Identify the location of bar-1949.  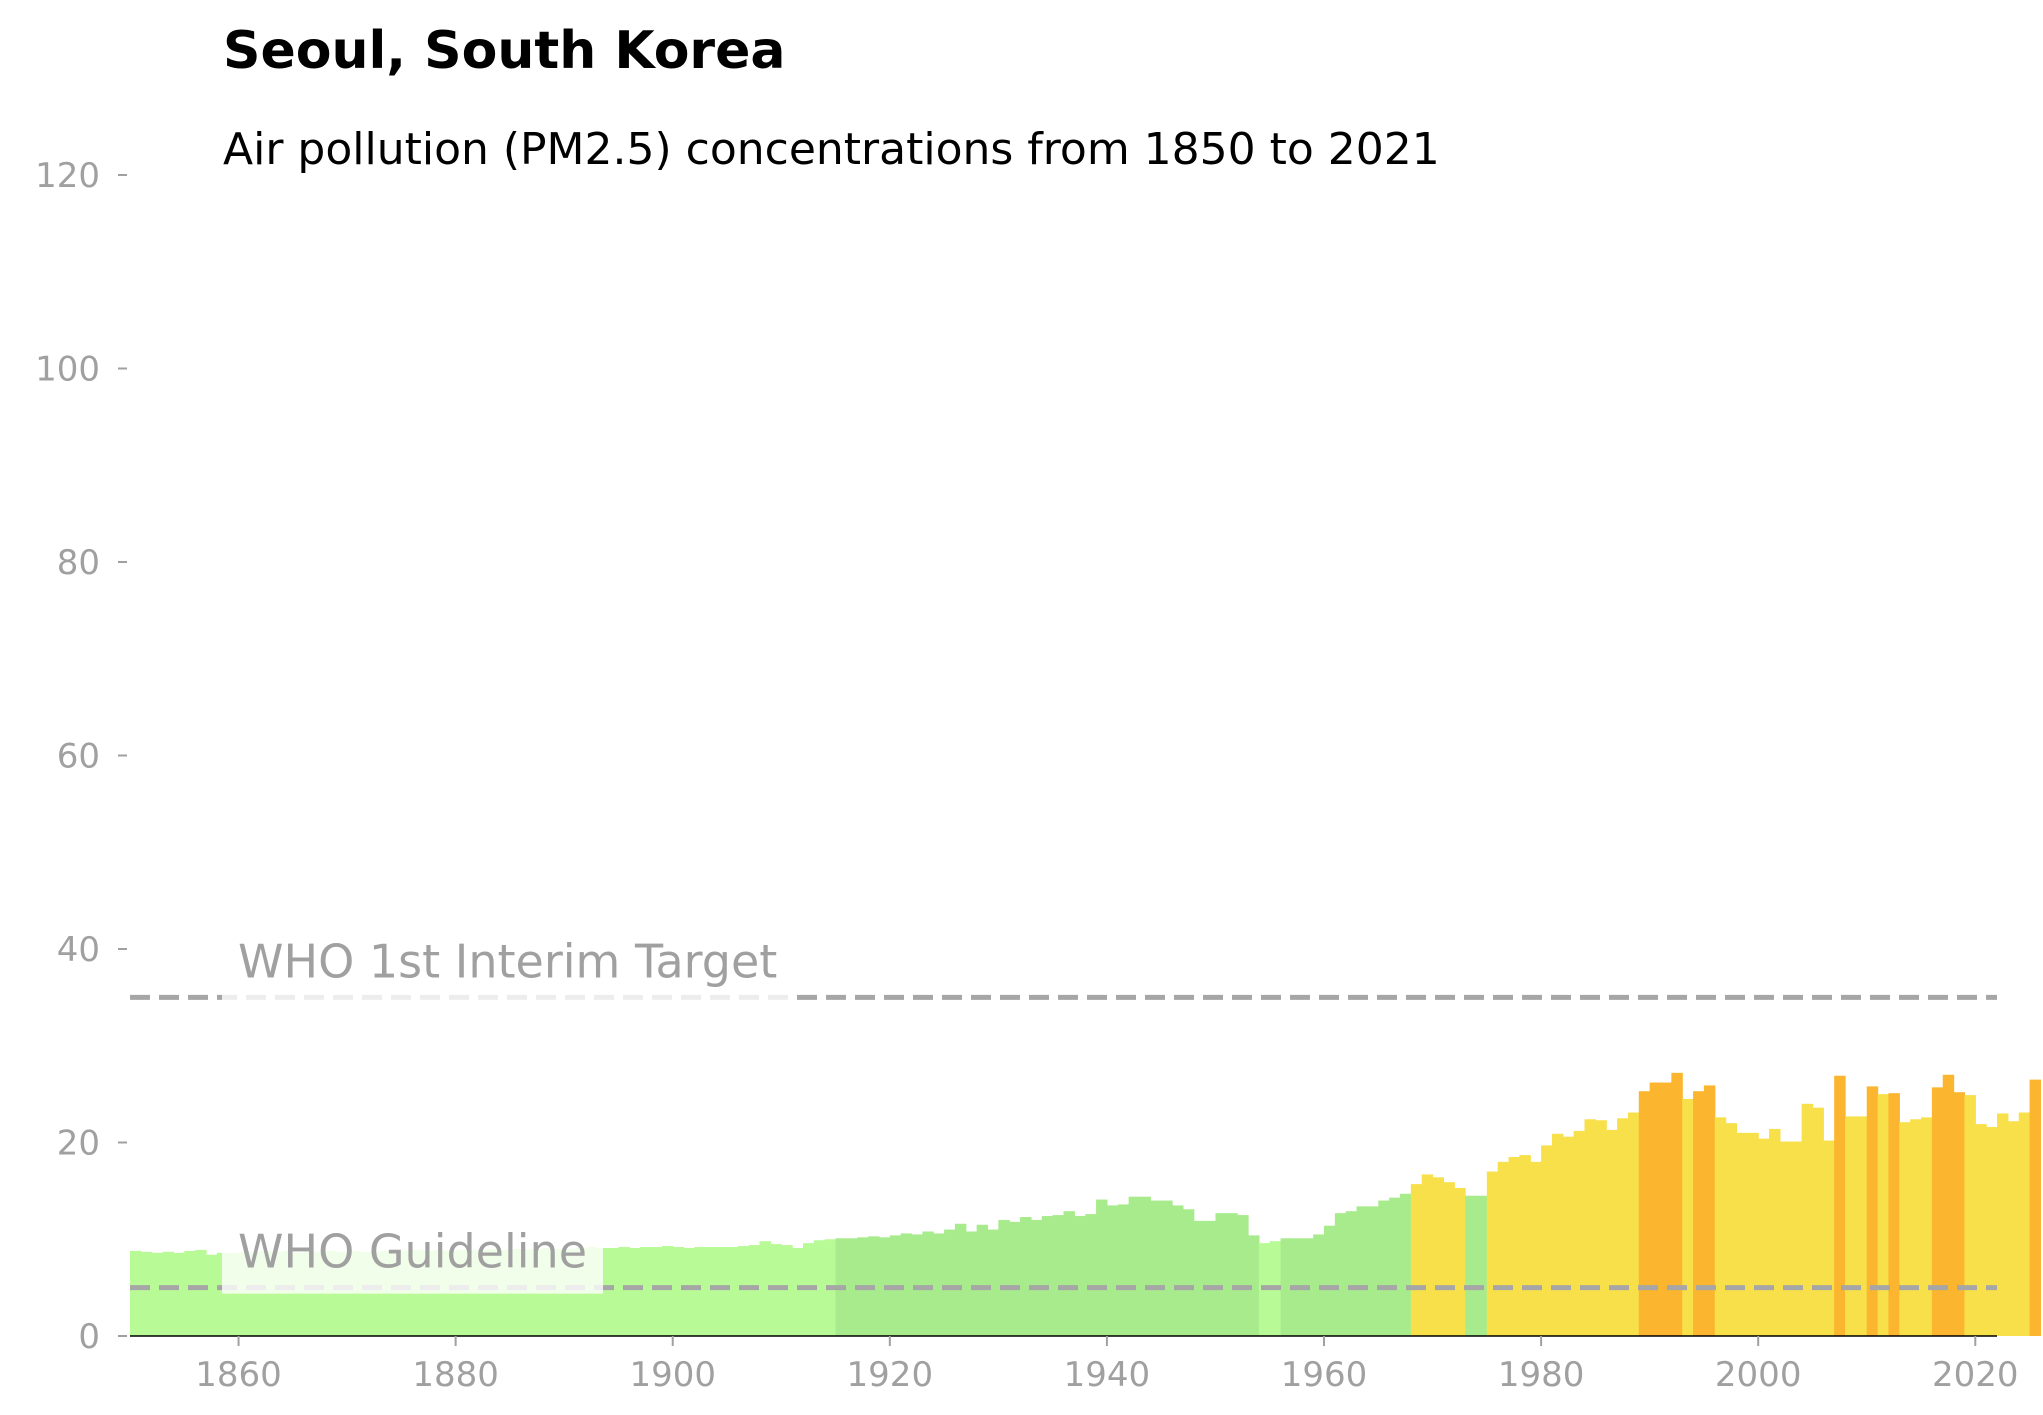
(1210, 1278).